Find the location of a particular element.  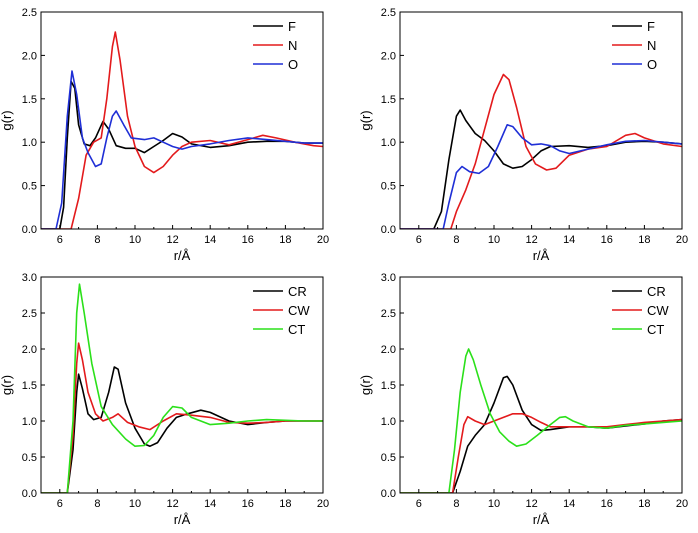

legend-label-o: O is located at coordinates (652, 64).